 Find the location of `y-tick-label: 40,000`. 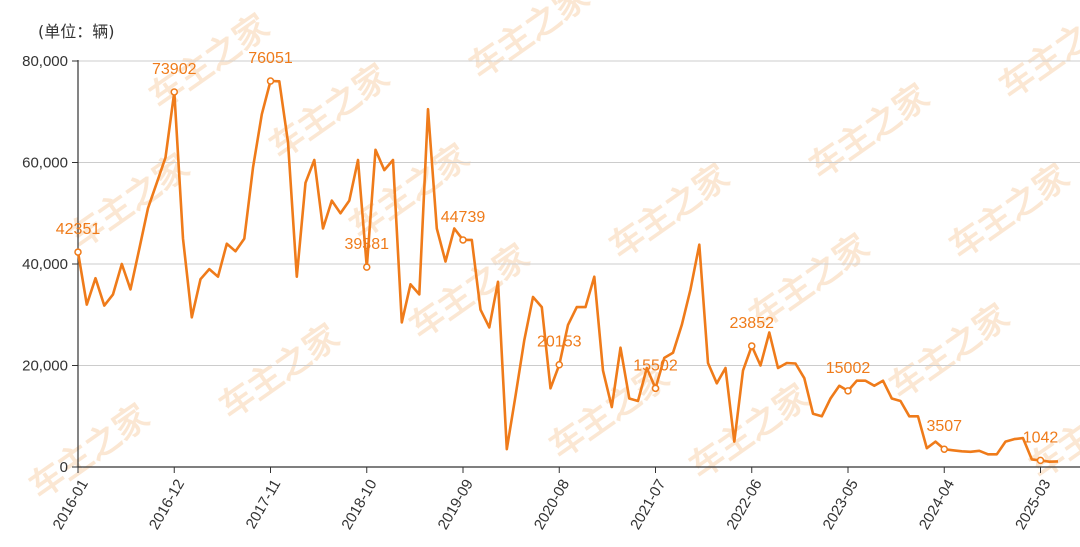

y-tick-label: 40,000 is located at coordinates (45, 264).